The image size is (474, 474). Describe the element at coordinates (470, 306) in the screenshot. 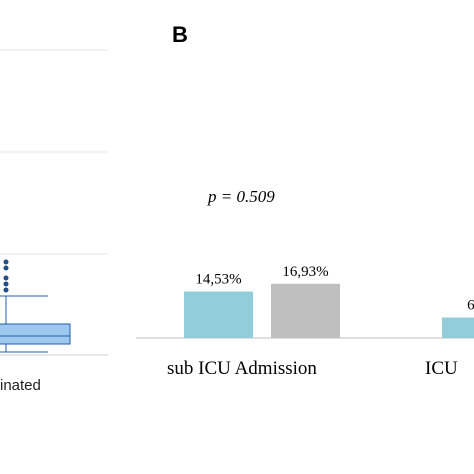

I see `value-label: 6,4` at that location.